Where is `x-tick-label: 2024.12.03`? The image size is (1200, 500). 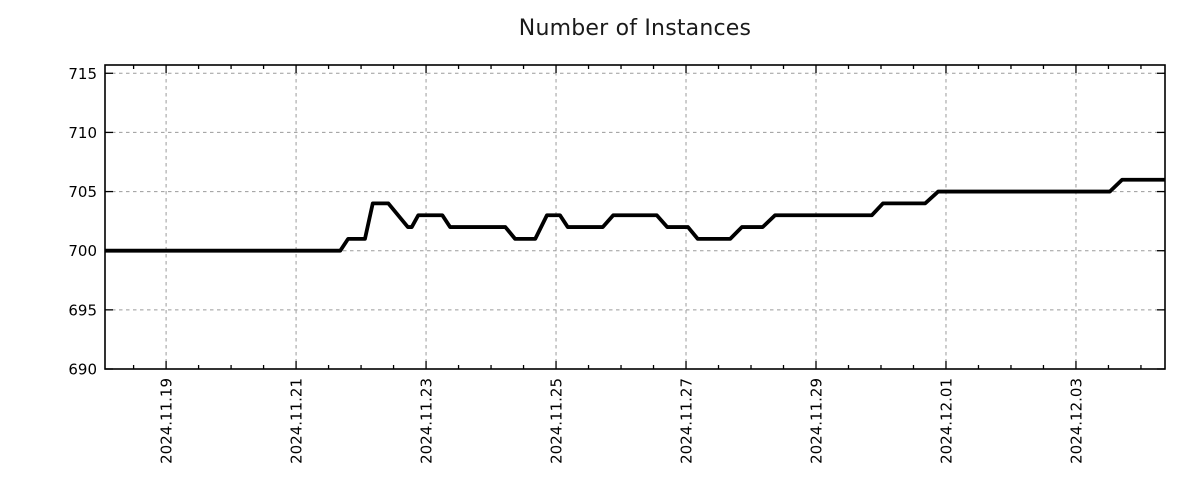
x-tick-label: 2024.12.03 is located at coordinates (1076, 421).